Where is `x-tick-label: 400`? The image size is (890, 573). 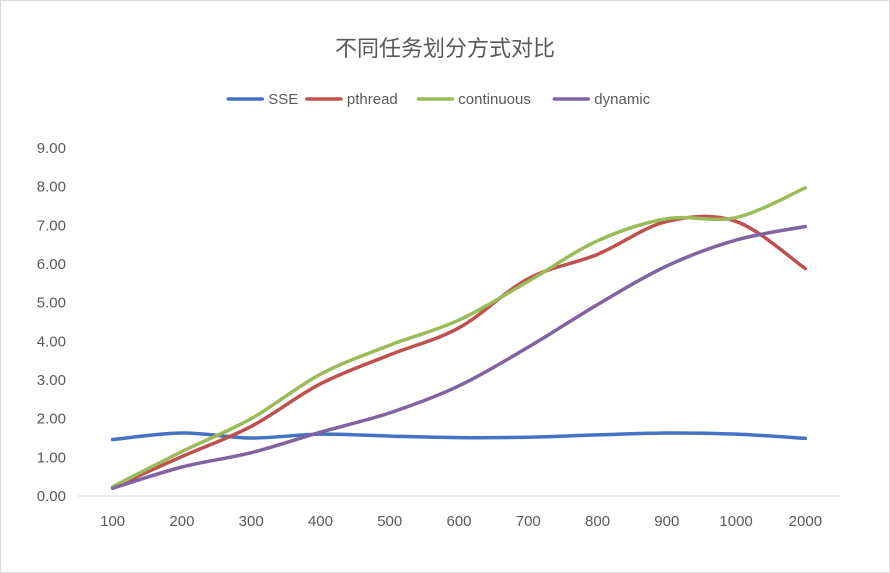 x-tick-label: 400 is located at coordinates (320, 521).